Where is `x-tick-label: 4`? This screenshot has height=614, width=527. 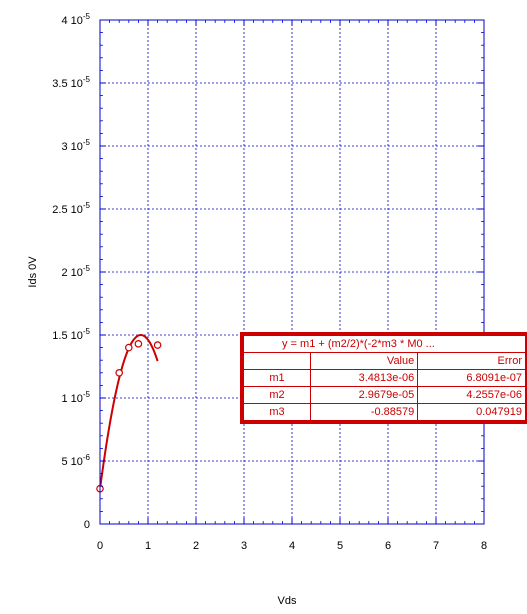
x-tick-label: 4 is located at coordinates (292, 546).